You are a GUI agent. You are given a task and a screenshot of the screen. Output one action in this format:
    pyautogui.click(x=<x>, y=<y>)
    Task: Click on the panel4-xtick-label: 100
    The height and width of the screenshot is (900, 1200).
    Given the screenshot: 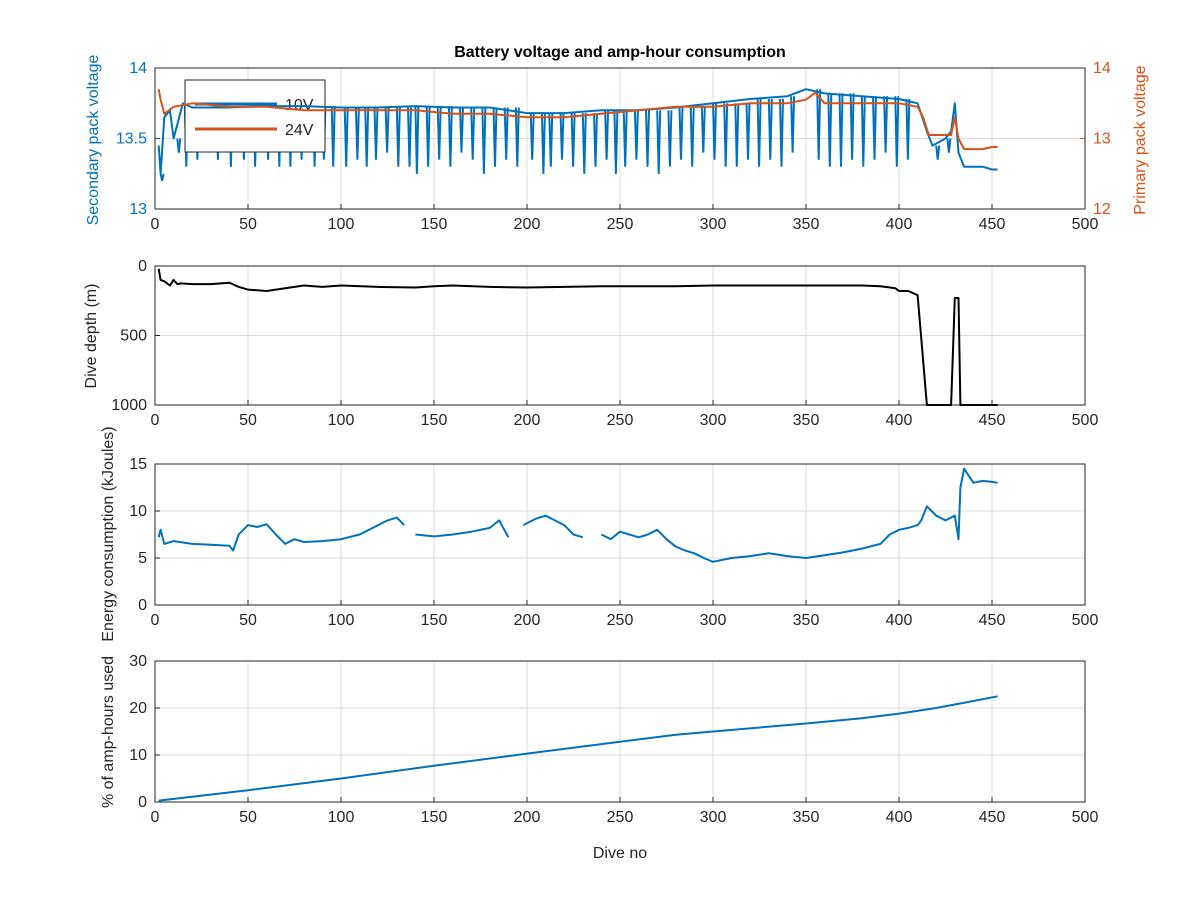 What is the action you would take?
    pyautogui.click(x=341, y=817)
    